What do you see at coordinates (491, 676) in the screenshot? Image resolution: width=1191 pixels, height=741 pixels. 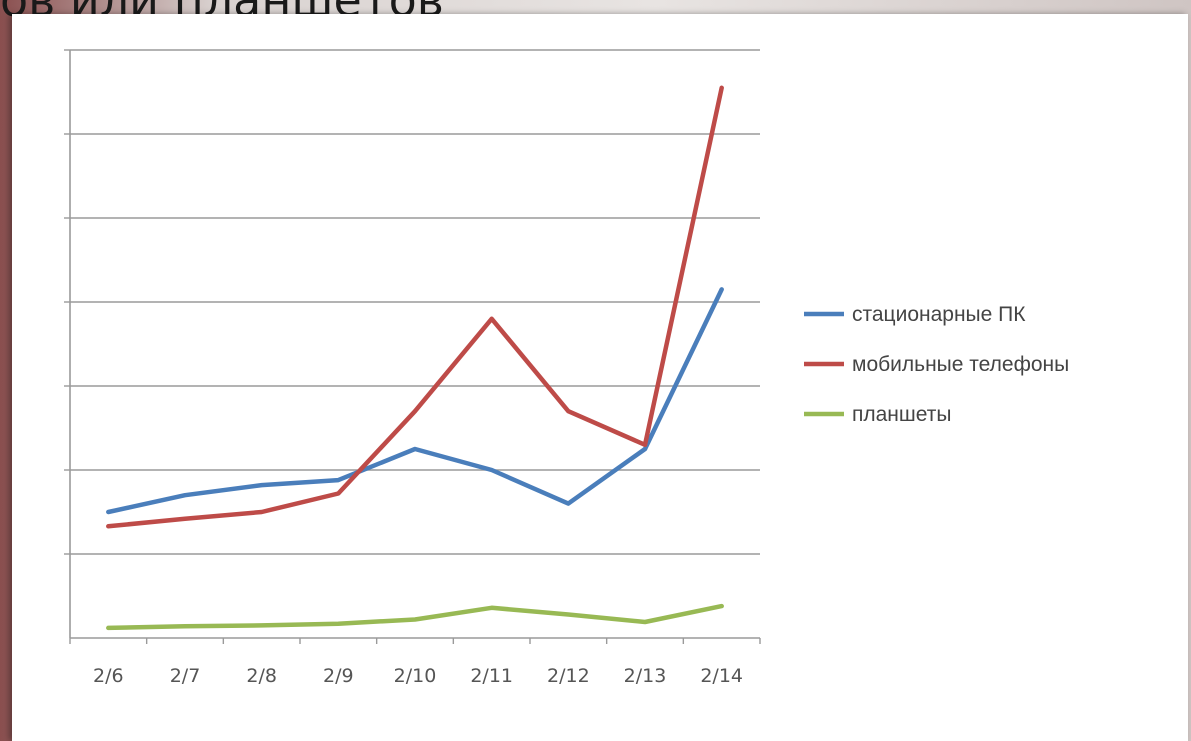 I see `x-tick-label: 2/11` at bounding box center [491, 676].